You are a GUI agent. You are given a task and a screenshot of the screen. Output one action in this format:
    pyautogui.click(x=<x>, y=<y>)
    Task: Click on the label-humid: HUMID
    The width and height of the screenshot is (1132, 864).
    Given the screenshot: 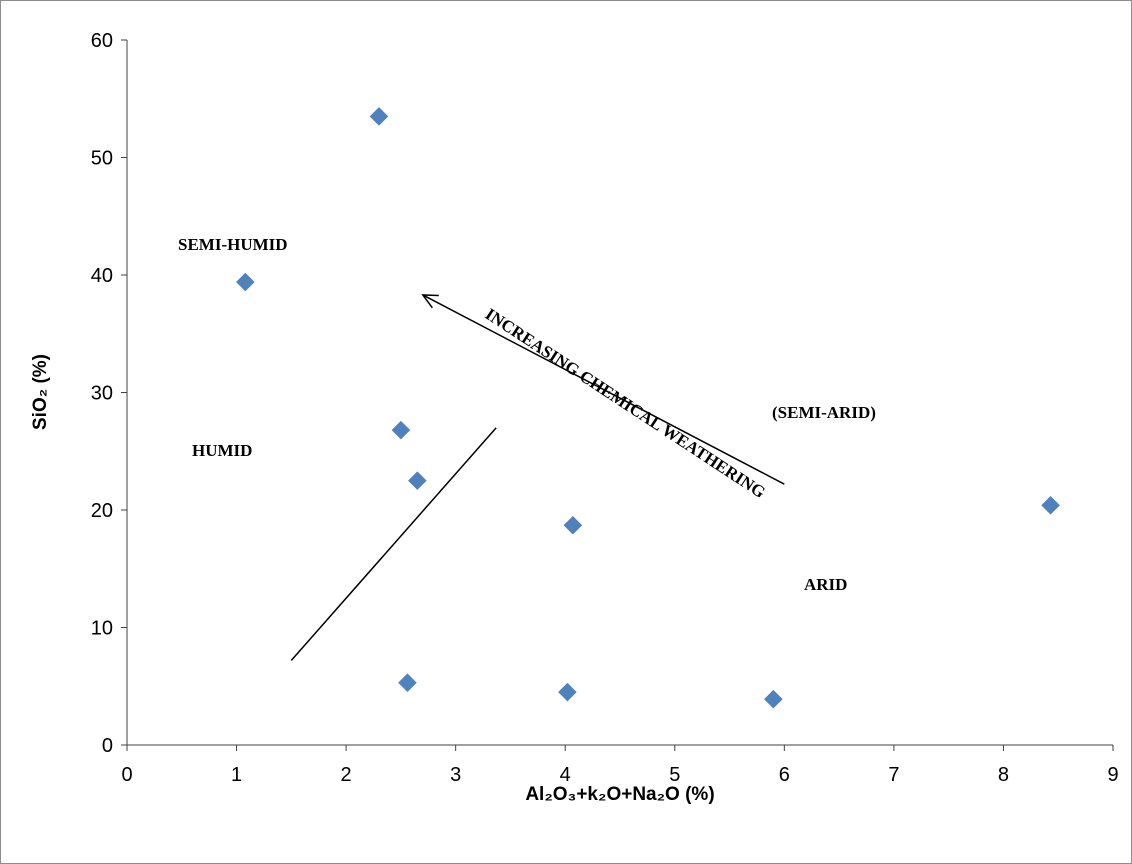 What is the action you would take?
    pyautogui.click(x=222, y=450)
    